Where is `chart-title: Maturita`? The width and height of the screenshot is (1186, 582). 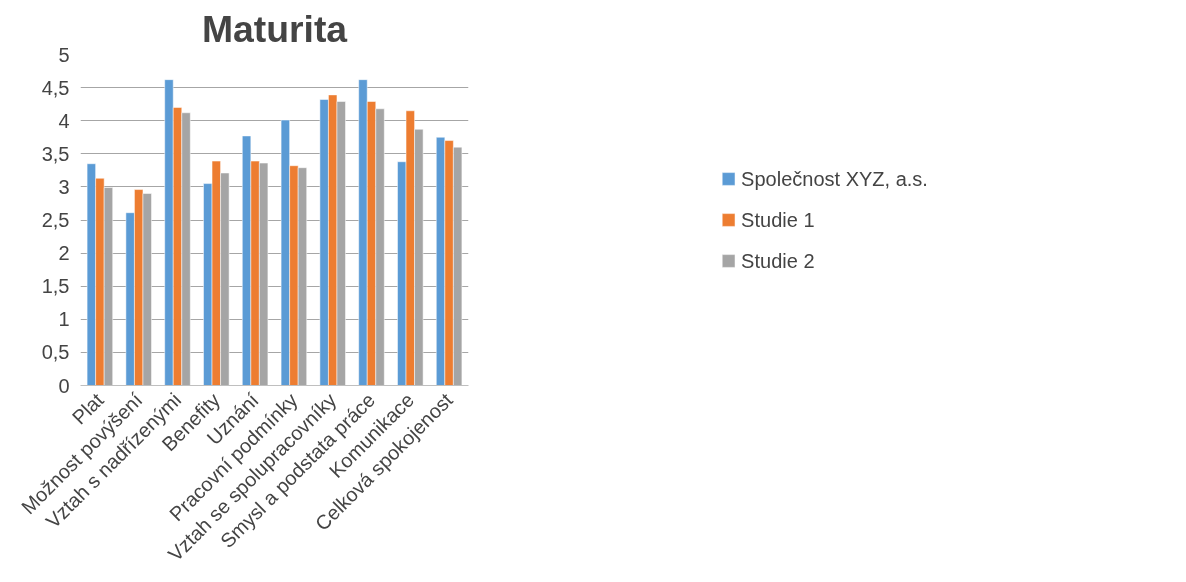 chart-title: Maturita is located at coordinates (274, 28).